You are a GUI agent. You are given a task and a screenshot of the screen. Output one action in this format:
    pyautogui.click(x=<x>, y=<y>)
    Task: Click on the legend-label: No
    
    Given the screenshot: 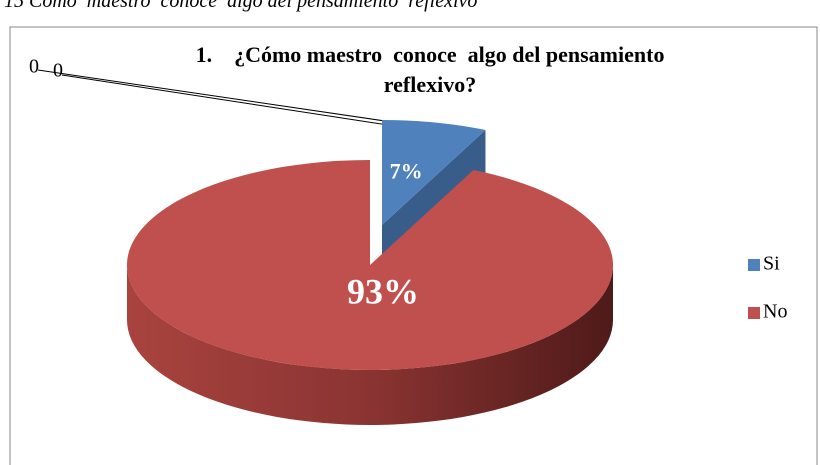 What is the action you would take?
    pyautogui.click(x=775, y=312)
    